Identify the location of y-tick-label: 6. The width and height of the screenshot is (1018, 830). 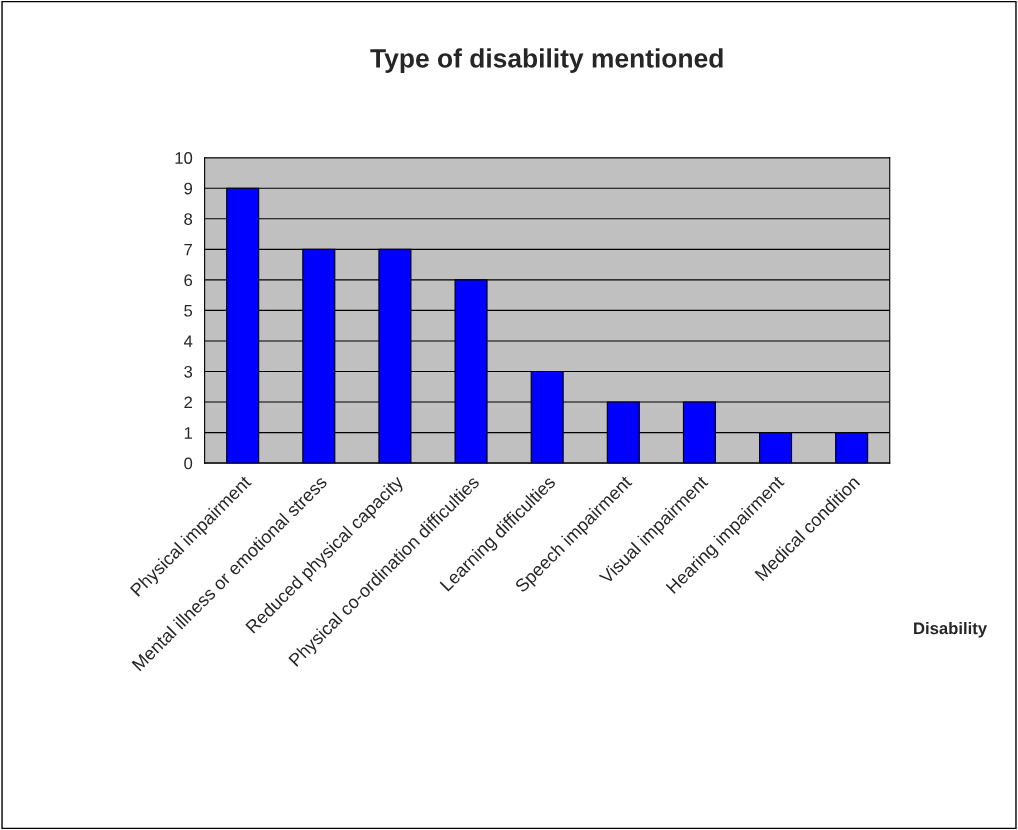
(188, 280).